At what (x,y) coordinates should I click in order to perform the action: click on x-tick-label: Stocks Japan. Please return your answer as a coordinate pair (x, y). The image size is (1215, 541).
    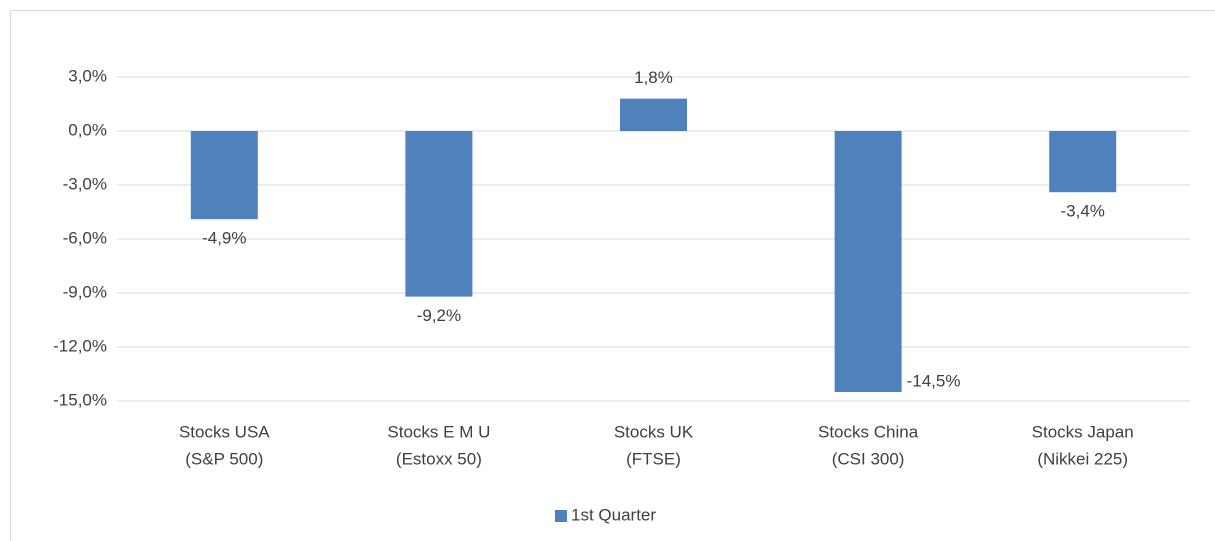
    Looking at the image, I should click on (1083, 431).